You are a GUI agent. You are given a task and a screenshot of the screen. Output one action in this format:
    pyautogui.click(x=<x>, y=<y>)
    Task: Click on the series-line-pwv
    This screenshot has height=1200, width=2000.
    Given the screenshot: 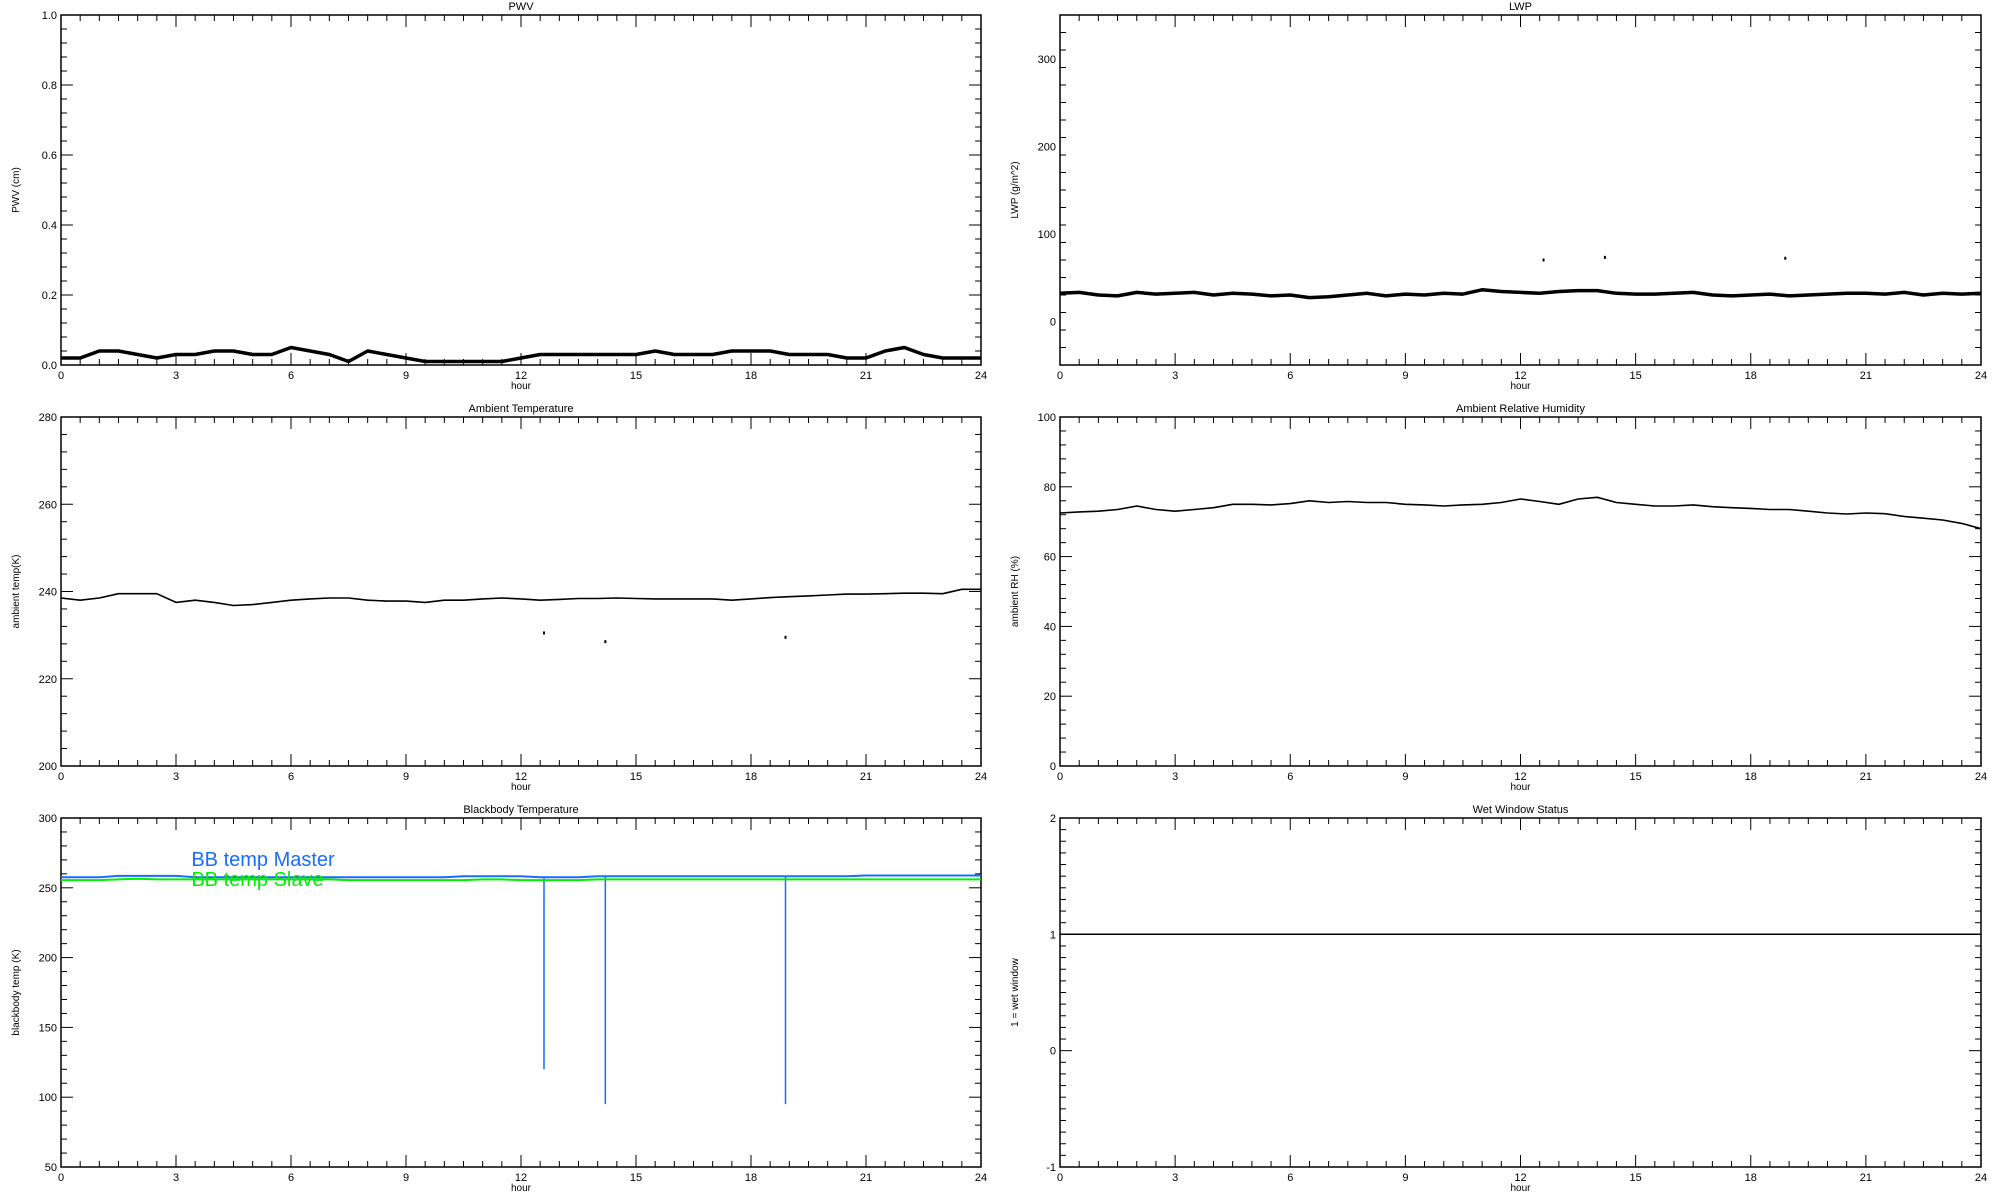 What is the action you would take?
    pyautogui.click(x=521, y=354)
    